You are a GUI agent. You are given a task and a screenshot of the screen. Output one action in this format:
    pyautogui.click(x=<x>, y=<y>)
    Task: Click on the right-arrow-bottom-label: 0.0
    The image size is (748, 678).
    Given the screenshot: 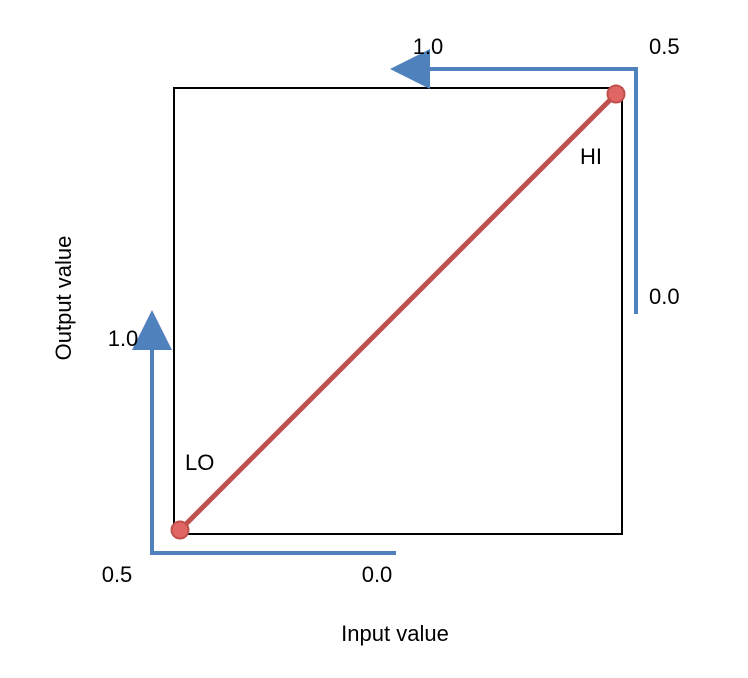 What is the action you would take?
    pyautogui.click(x=664, y=296)
    